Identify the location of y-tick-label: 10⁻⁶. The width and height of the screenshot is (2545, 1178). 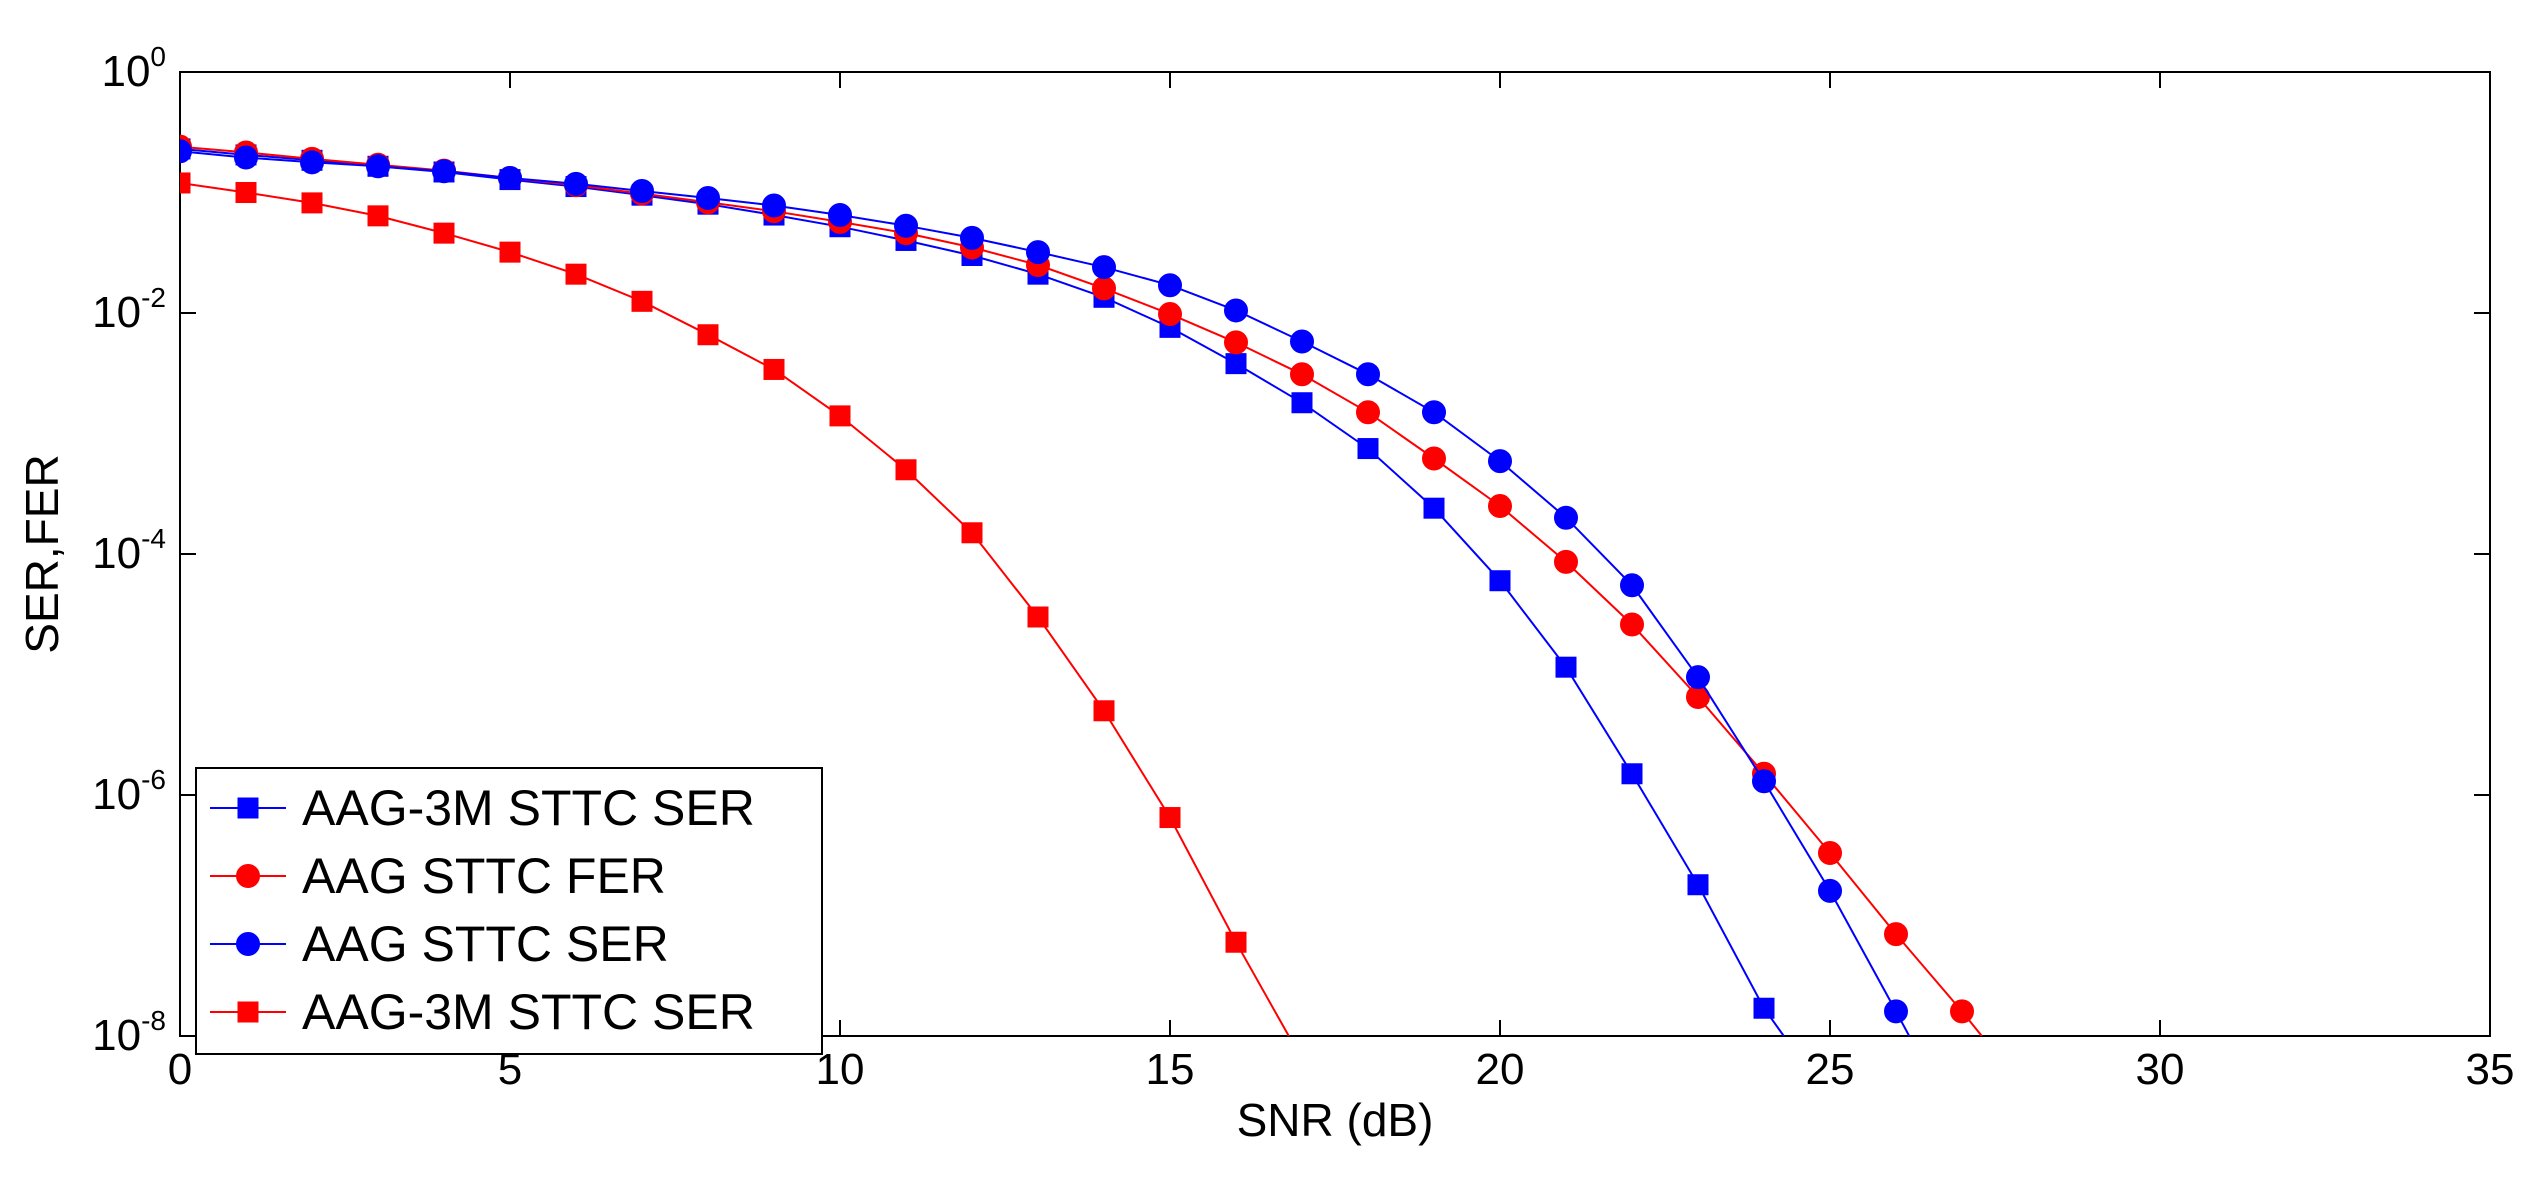
(129, 791).